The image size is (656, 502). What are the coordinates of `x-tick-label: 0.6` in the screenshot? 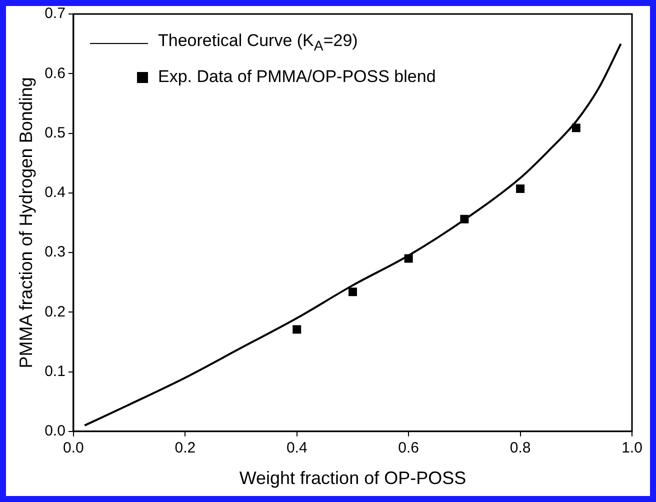 It's located at (409, 448).